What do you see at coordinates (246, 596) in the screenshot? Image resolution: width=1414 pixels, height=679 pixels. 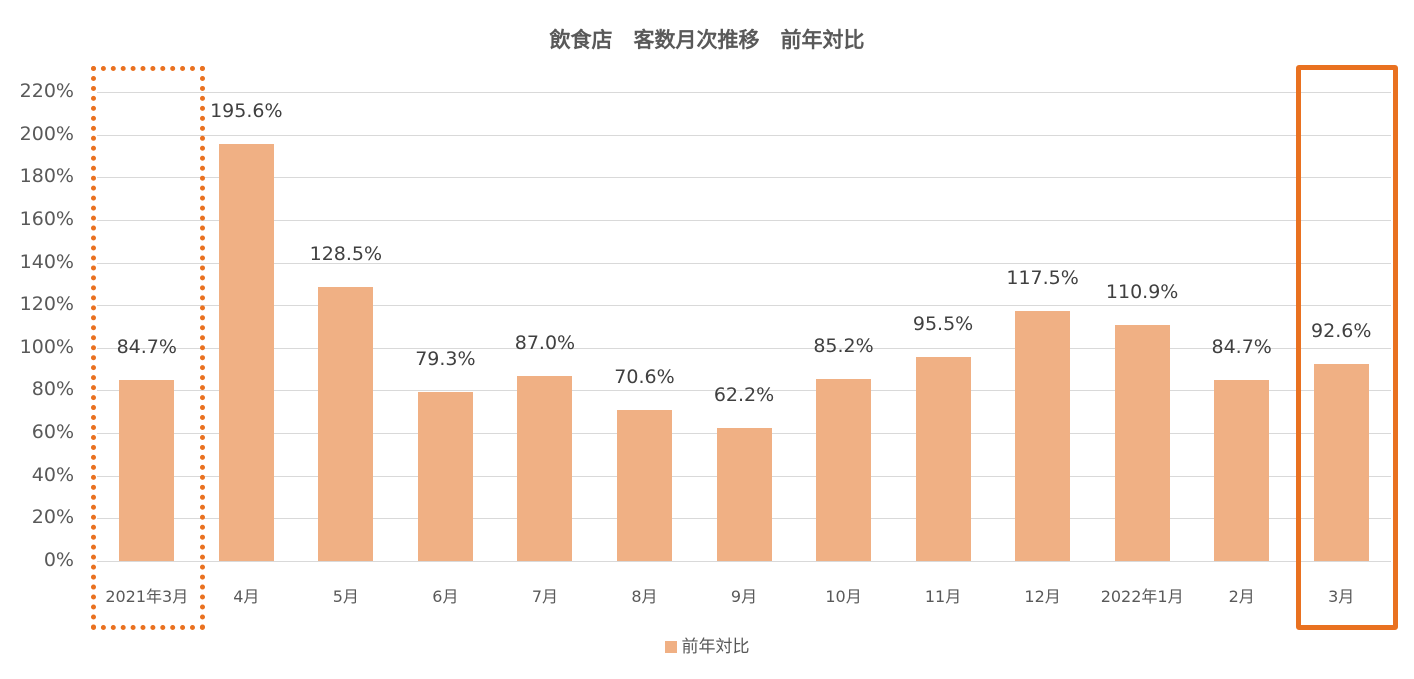 I see `x-tick-label: 4月` at bounding box center [246, 596].